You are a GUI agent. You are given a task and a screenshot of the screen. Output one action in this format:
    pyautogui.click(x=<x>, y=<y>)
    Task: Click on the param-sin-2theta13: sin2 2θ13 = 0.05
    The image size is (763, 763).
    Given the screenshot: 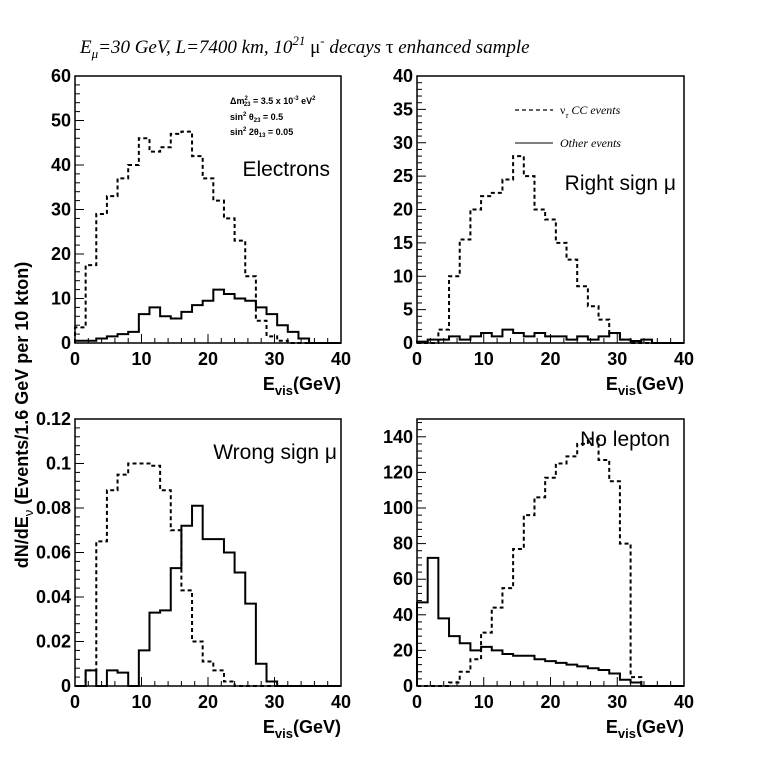 What is the action you would take?
    pyautogui.click(x=261, y=133)
    